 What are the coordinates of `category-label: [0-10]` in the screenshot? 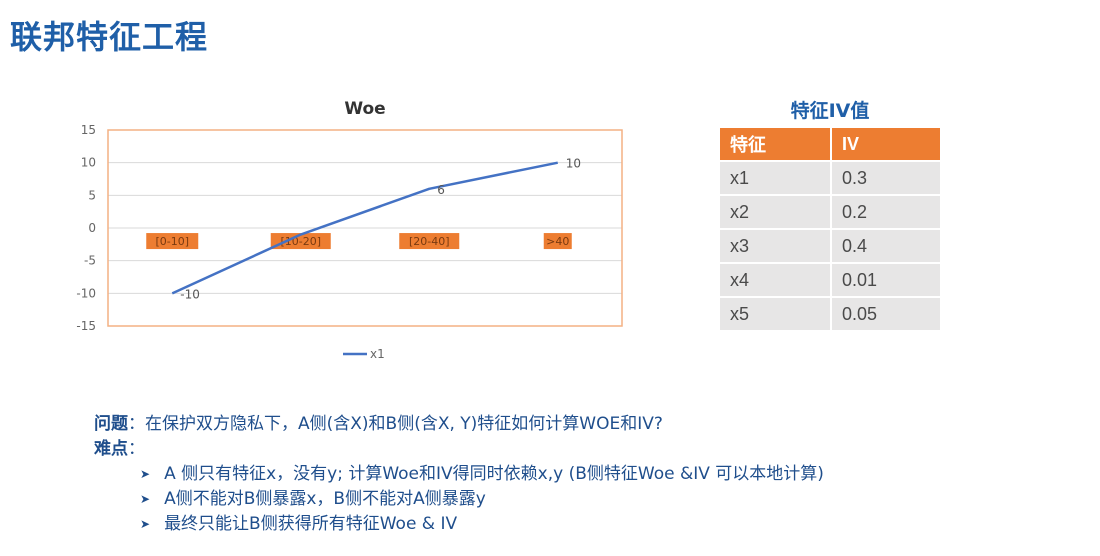 It's located at (172, 241).